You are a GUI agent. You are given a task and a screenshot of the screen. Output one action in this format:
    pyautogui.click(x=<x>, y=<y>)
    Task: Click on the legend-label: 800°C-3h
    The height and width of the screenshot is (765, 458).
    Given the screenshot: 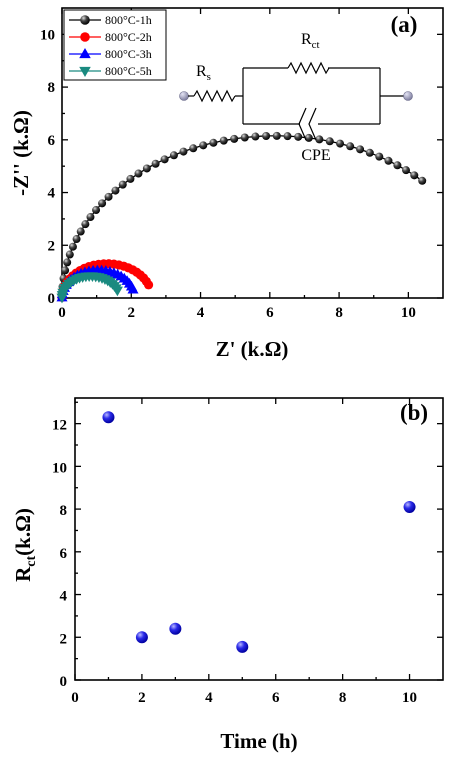 What is the action you would take?
    pyautogui.click(x=128, y=54)
    